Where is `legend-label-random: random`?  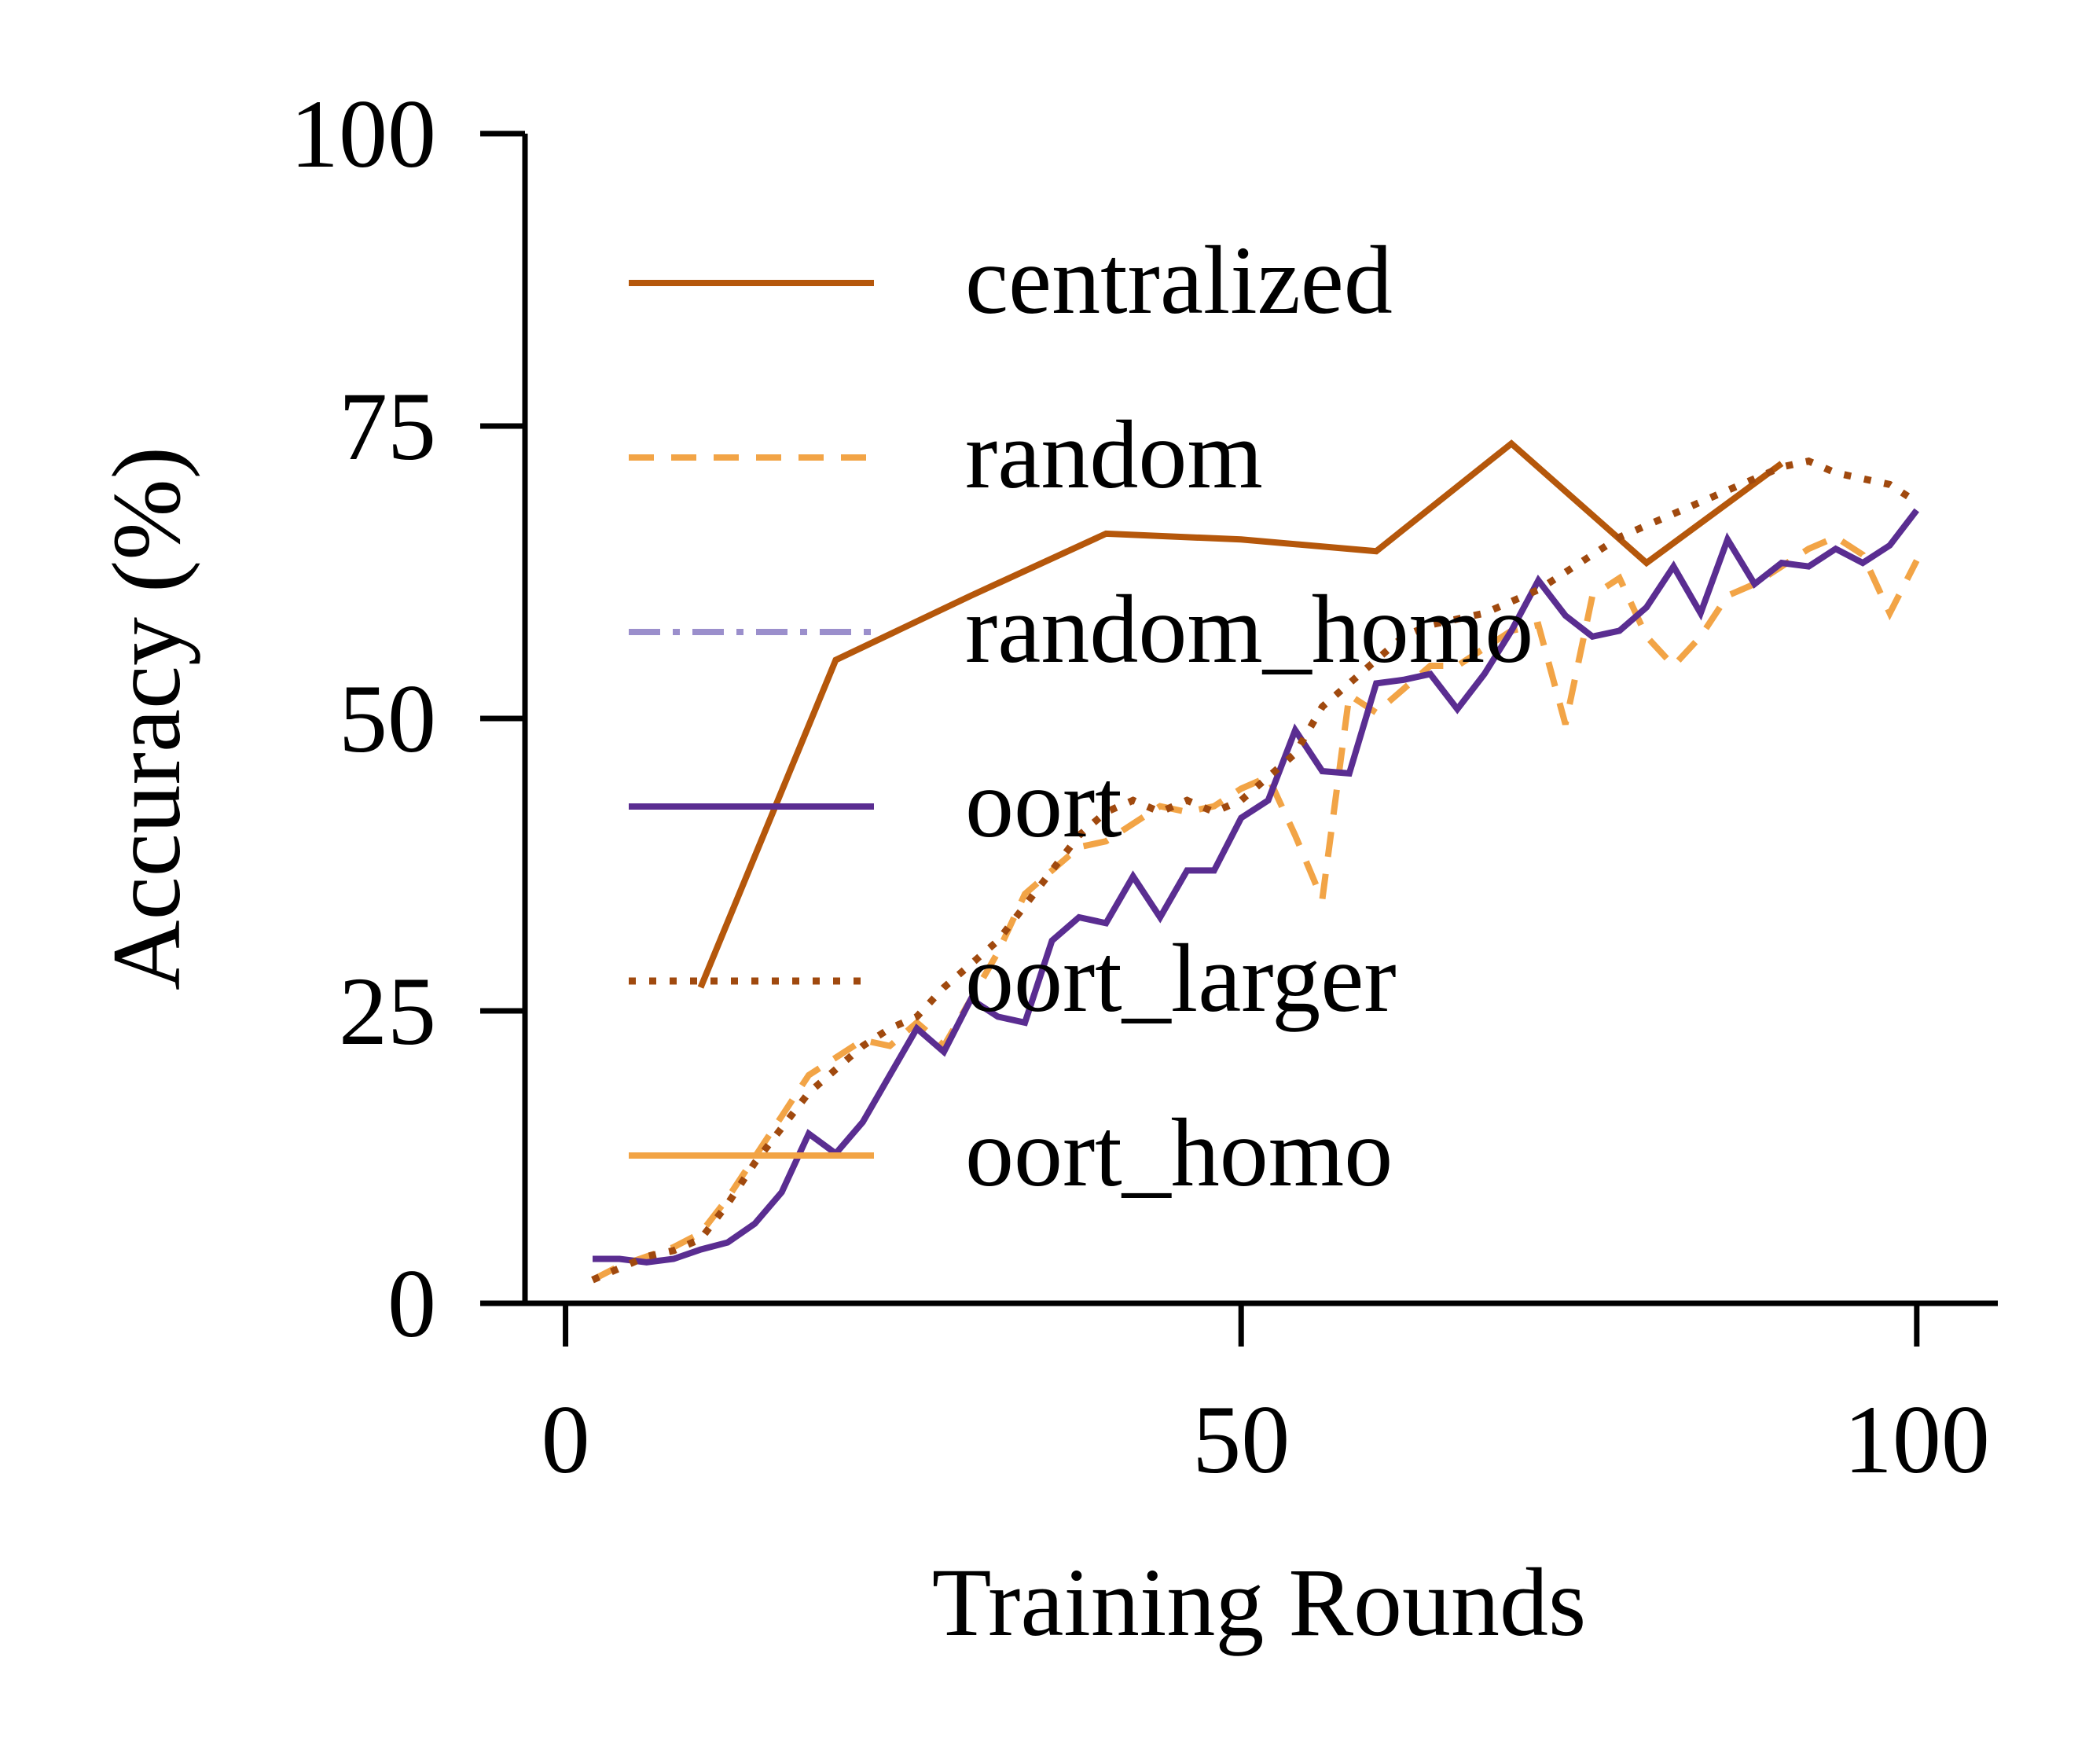 legend-label-random: random is located at coordinates (1114, 455).